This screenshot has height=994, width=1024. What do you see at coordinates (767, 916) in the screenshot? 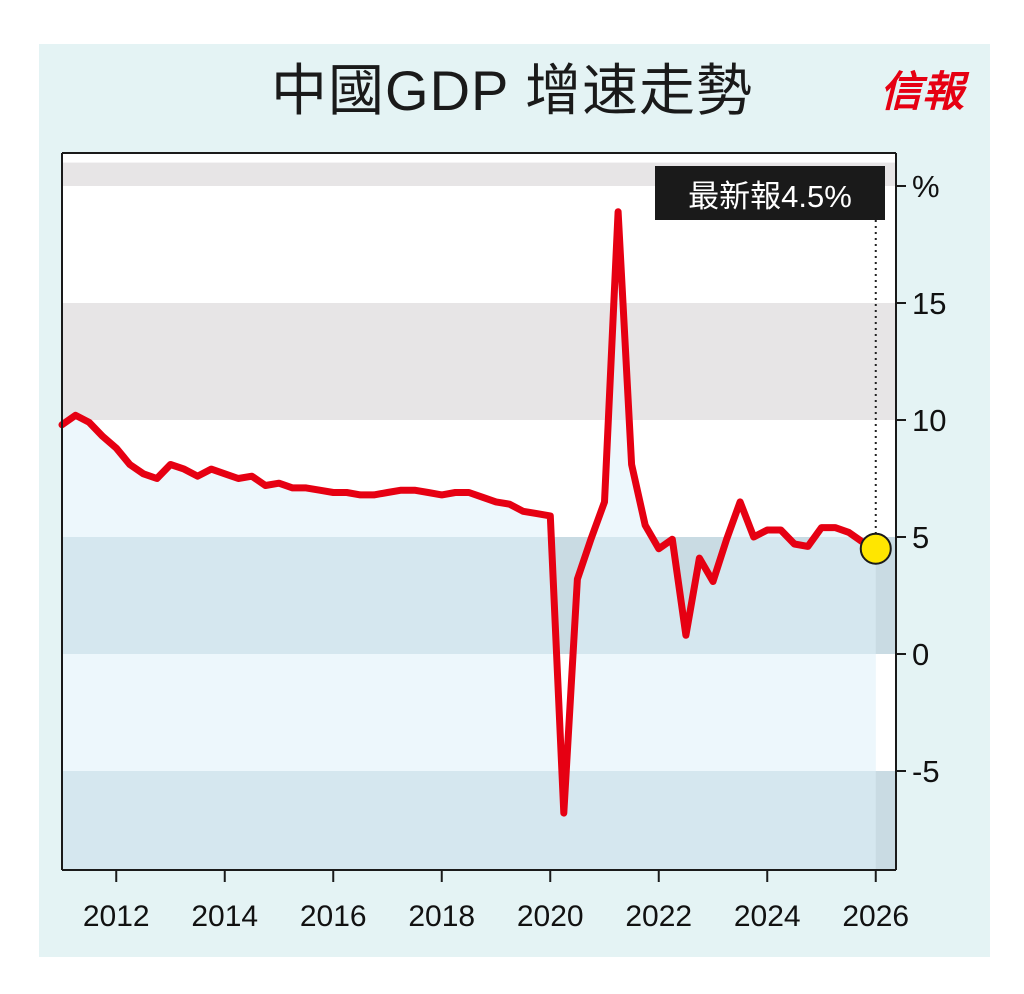
I see `x-tick-label: 2024` at bounding box center [767, 916].